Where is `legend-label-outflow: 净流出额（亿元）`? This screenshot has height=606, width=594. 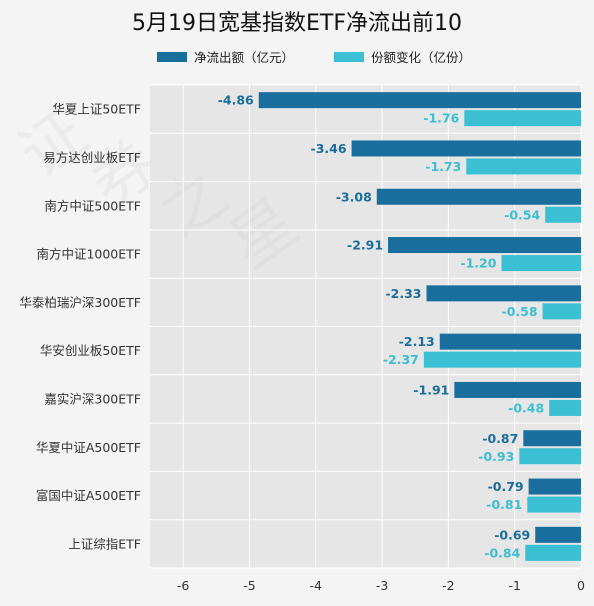 legend-label-outflow: 净流出额（亿元） is located at coordinates (244, 57).